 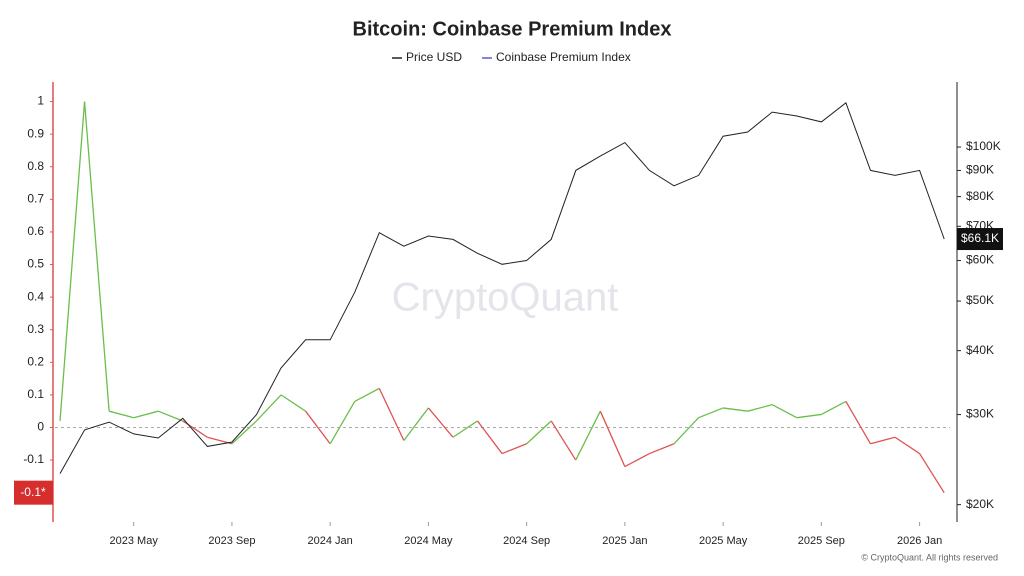 I want to click on y2-tick-label: $30K, so click(x=980, y=414).